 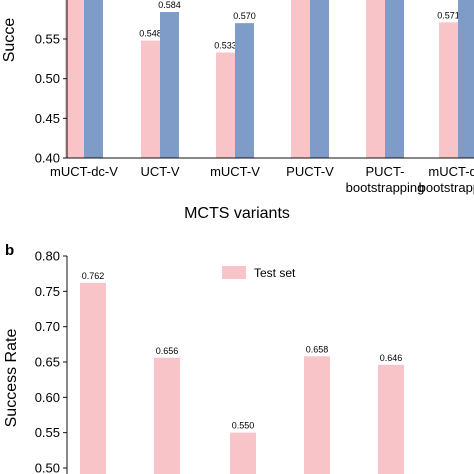 I want to click on x-tick-label-a-1: UCT-V, so click(x=160, y=171).